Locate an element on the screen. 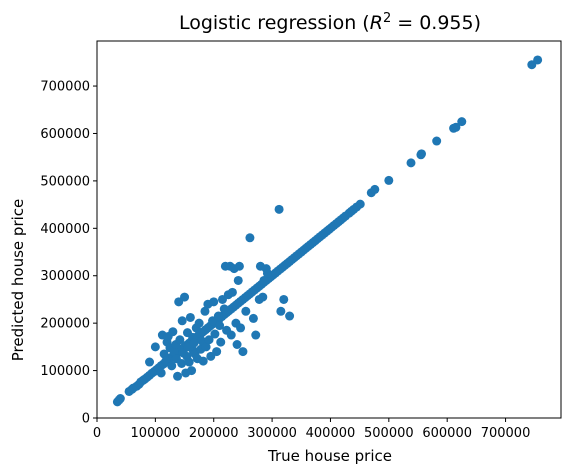 The height and width of the screenshot is (475, 570). x-tick-label: 0 is located at coordinates (97, 433).